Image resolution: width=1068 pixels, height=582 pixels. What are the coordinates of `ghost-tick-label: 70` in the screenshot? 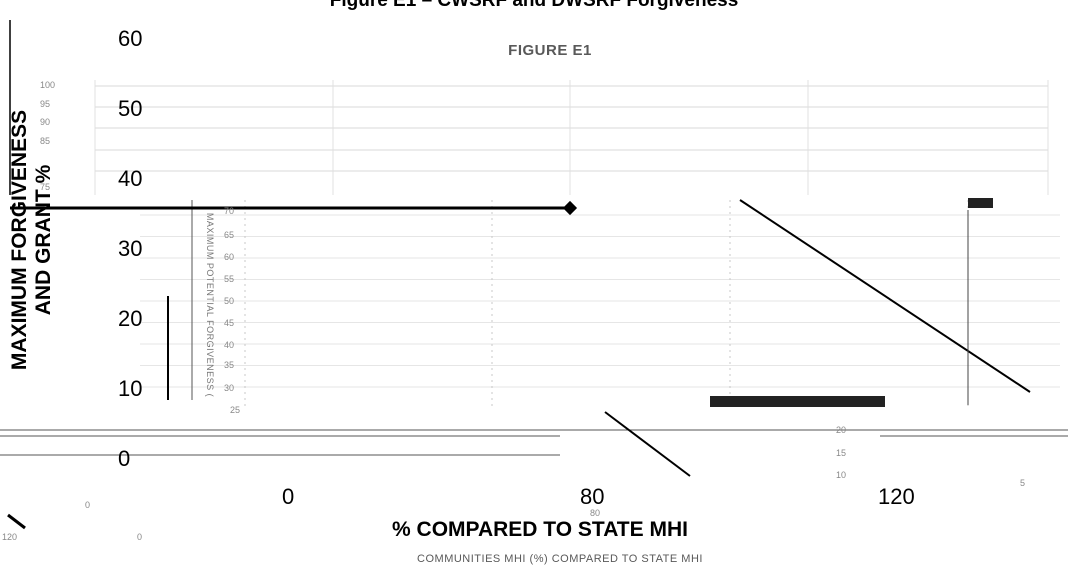 It's located at (229, 211).